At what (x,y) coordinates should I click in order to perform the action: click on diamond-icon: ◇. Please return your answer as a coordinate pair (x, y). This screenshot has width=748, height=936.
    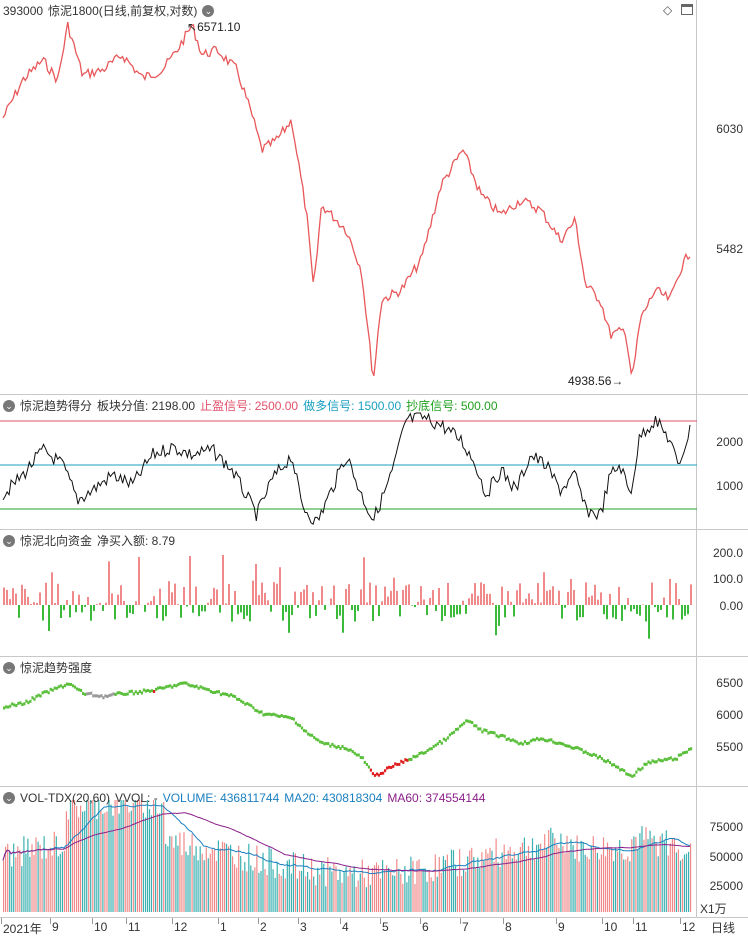
    Looking at the image, I should click on (668, 10).